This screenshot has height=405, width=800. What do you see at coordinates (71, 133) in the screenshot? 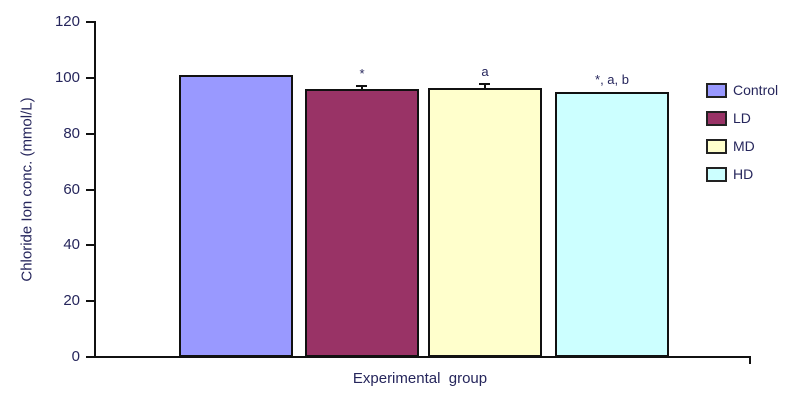
I see `y-tick-label: 80` at bounding box center [71, 133].